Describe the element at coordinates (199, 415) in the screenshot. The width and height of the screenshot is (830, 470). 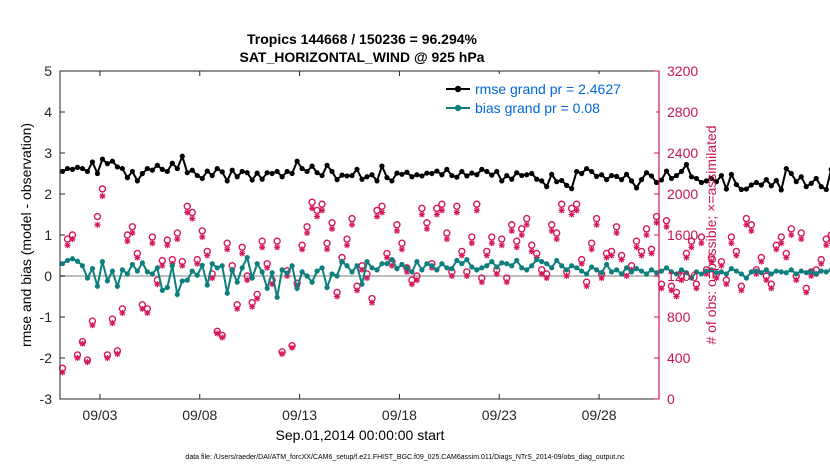
I see `x-tick-label: 09/08` at that location.